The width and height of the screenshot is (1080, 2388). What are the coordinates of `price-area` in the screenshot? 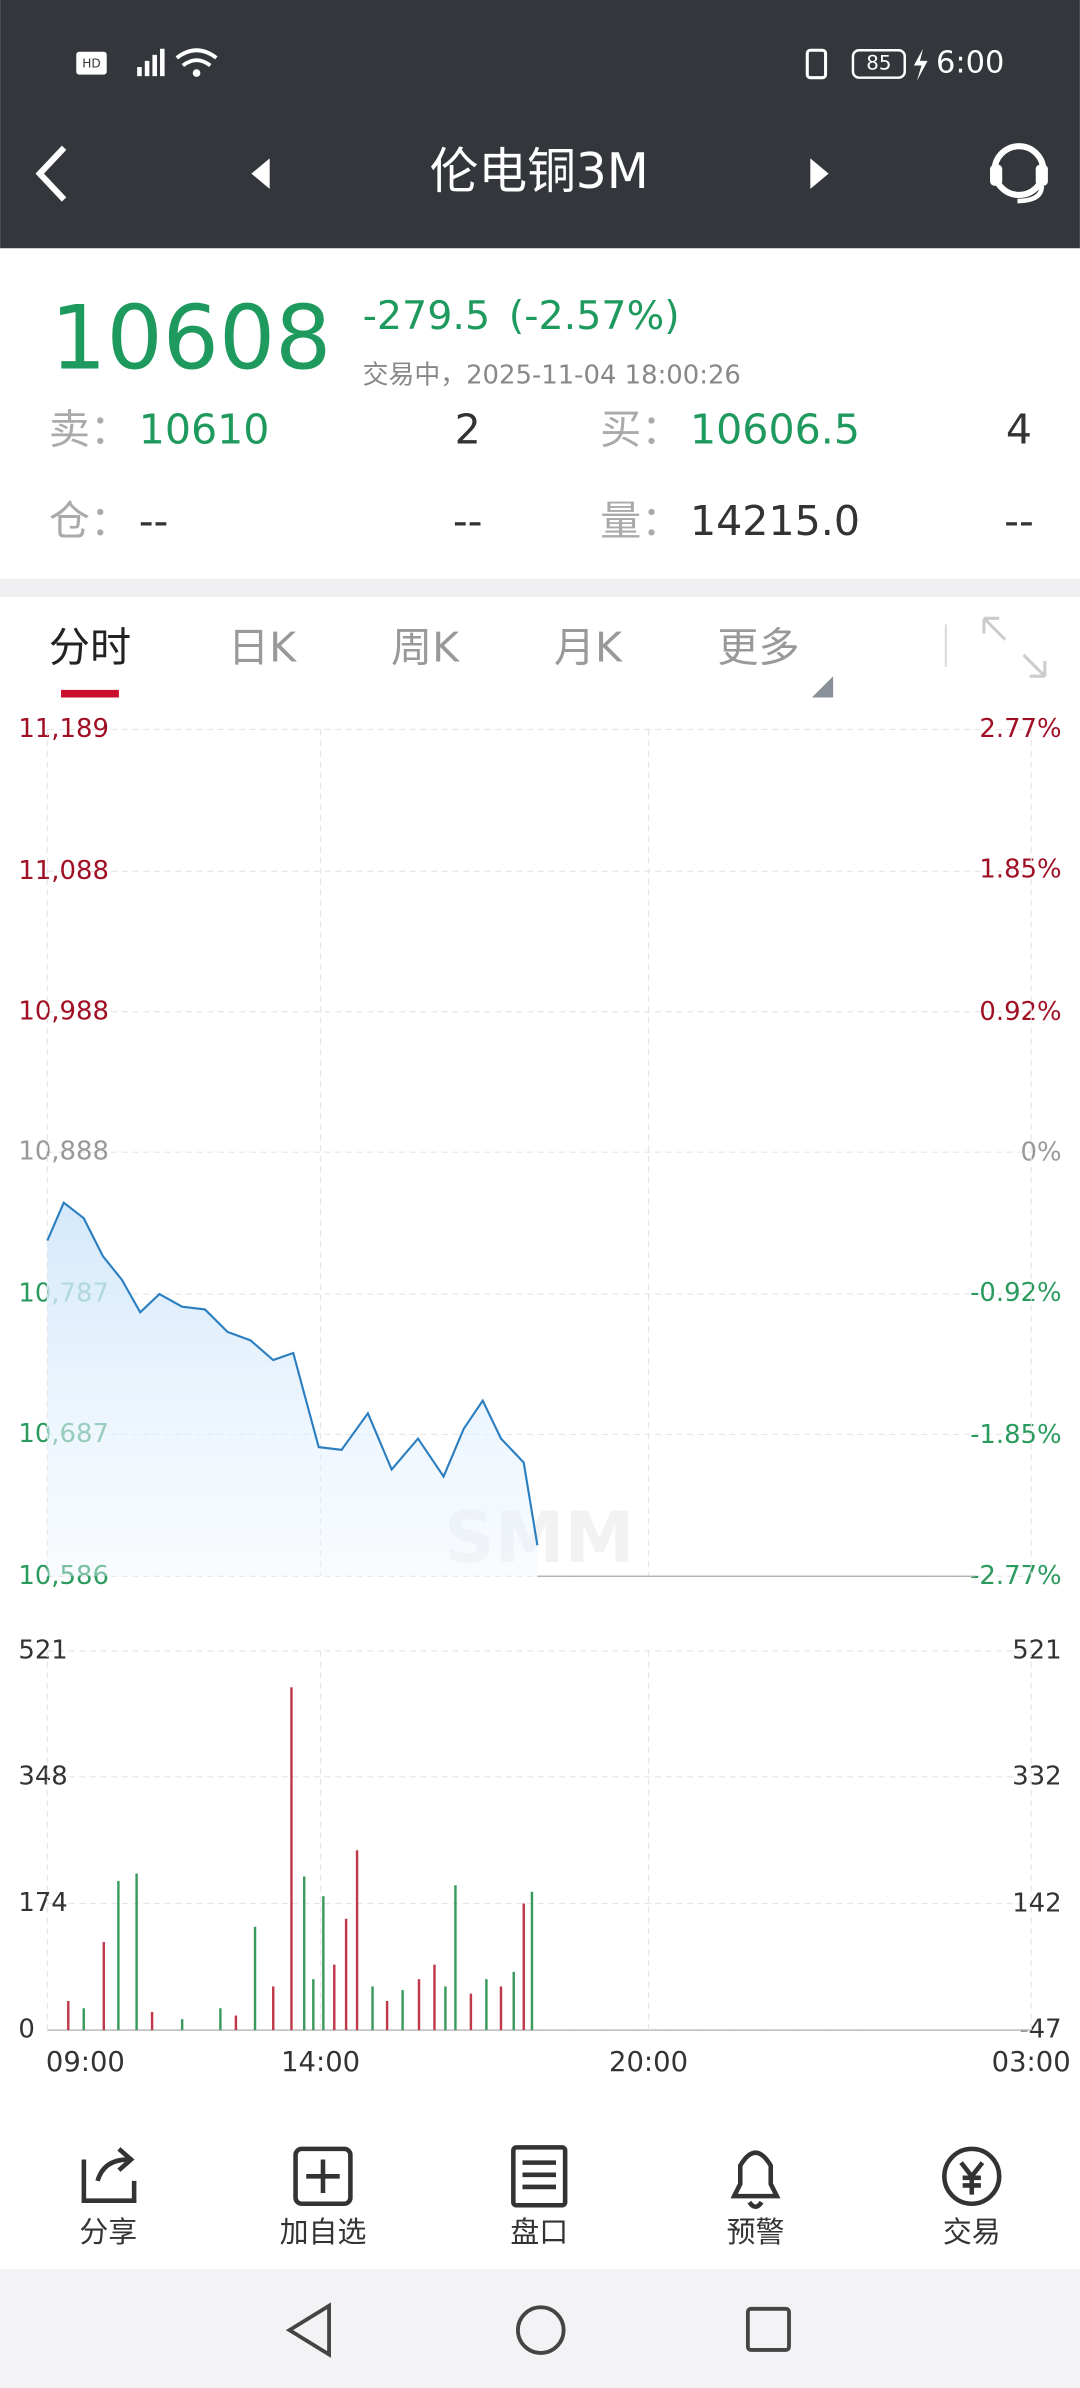 It's located at (292, 1389).